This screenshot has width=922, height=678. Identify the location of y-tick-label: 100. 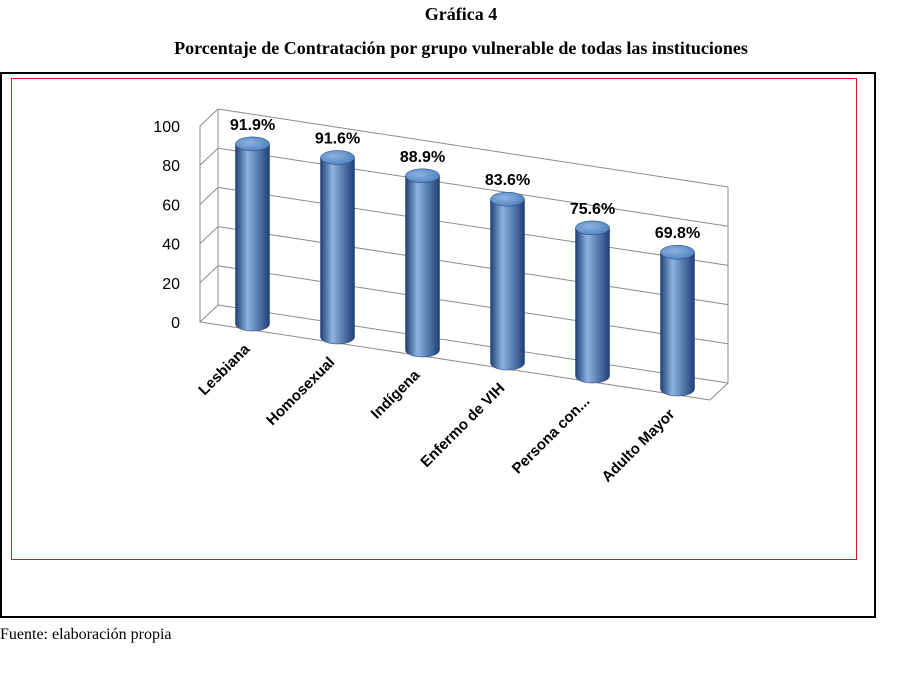
(166, 127).